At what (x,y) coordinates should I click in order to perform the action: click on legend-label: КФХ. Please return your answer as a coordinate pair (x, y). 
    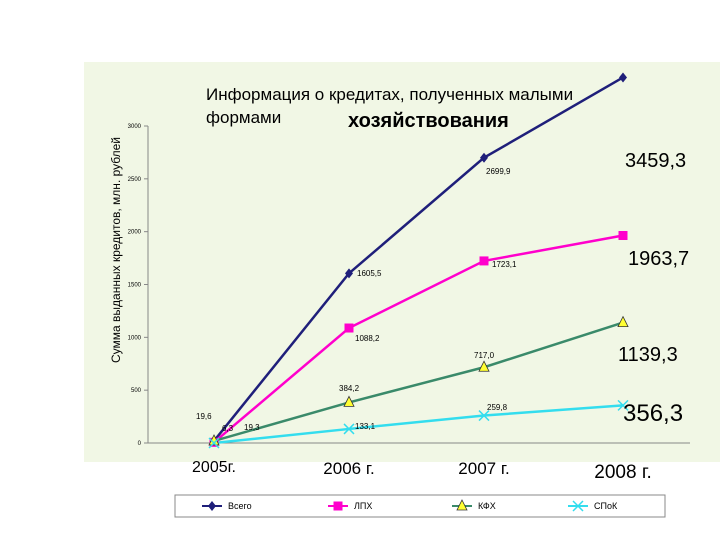
    Looking at the image, I should click on (487, 506).